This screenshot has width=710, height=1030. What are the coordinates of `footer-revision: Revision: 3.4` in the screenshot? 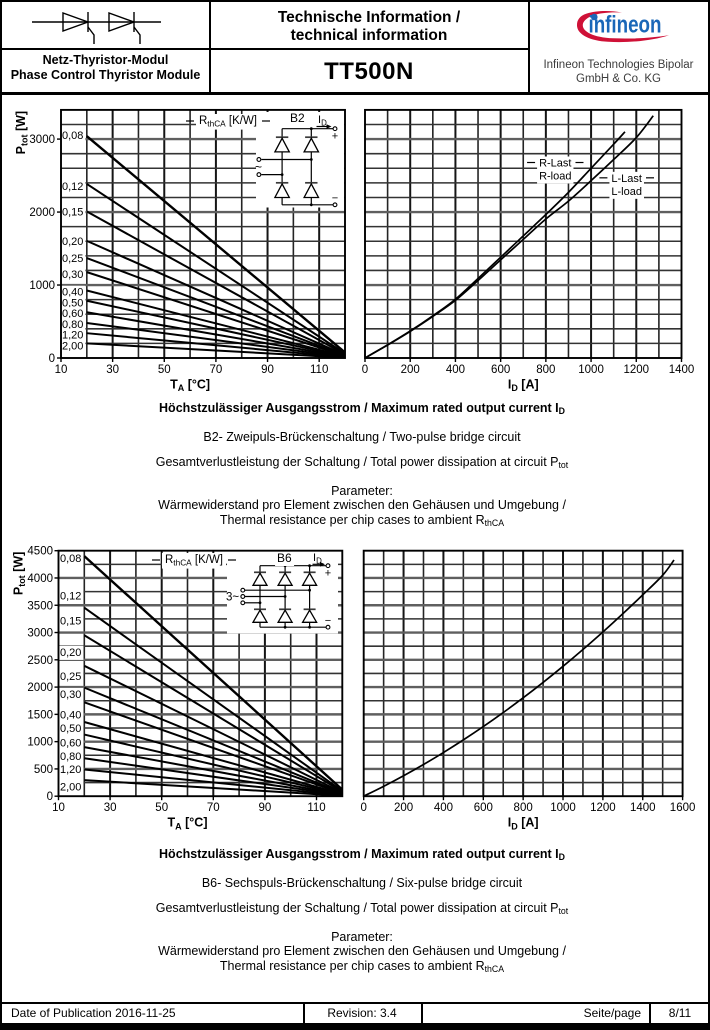 It's located at (362, 1013).